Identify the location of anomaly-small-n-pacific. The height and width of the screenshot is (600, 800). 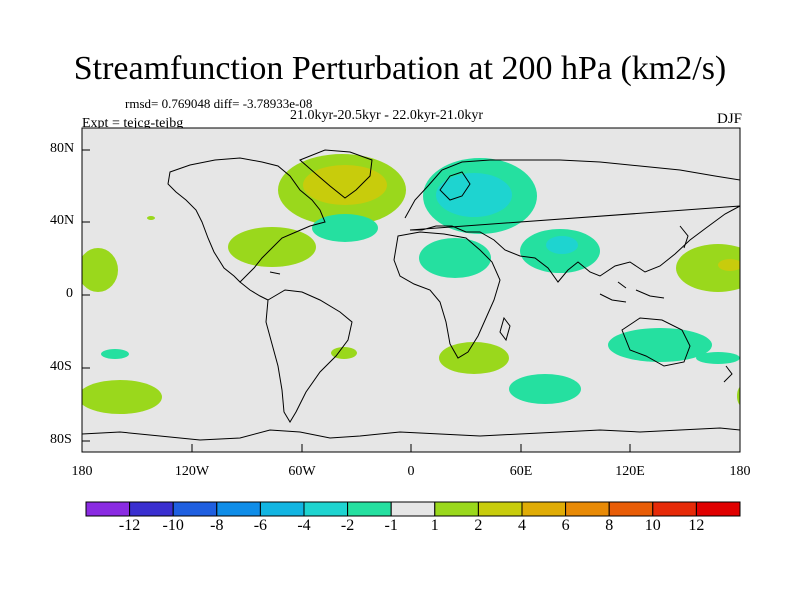
(151, 218).